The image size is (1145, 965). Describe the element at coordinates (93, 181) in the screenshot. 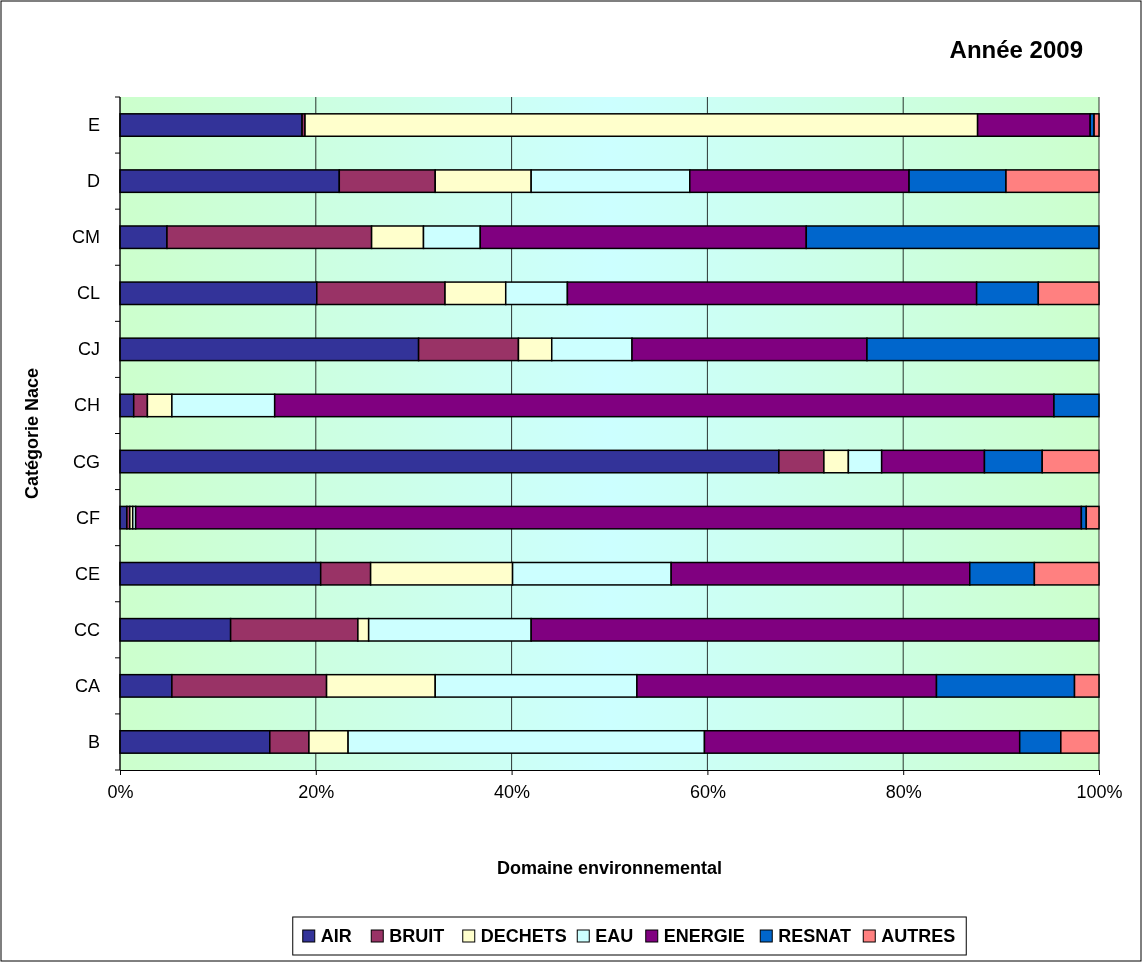

I see `y-tick-label: D` at that location.